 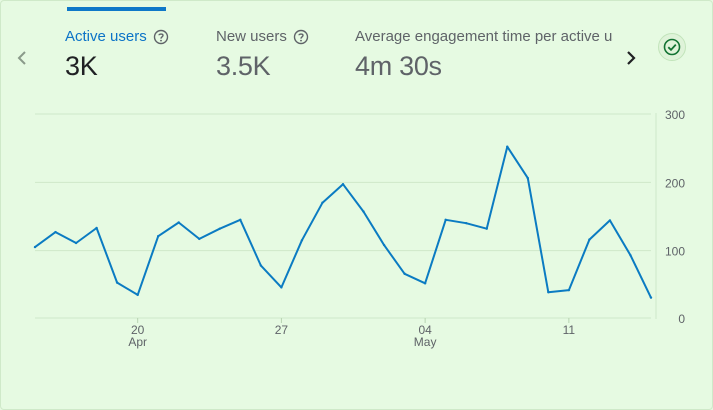 I want to click on chevron-right-icon, so click(x=631, y=58).